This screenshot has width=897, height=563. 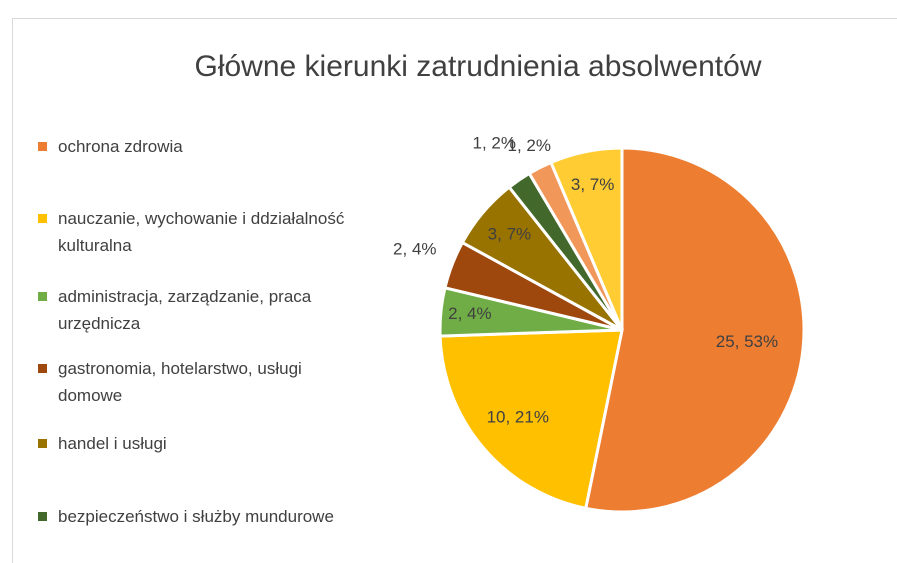 What do you see at coordinates (193, 443) in the screenshot?
I see `legend-entry: handel i usługi` at bounding box center [193, 443].